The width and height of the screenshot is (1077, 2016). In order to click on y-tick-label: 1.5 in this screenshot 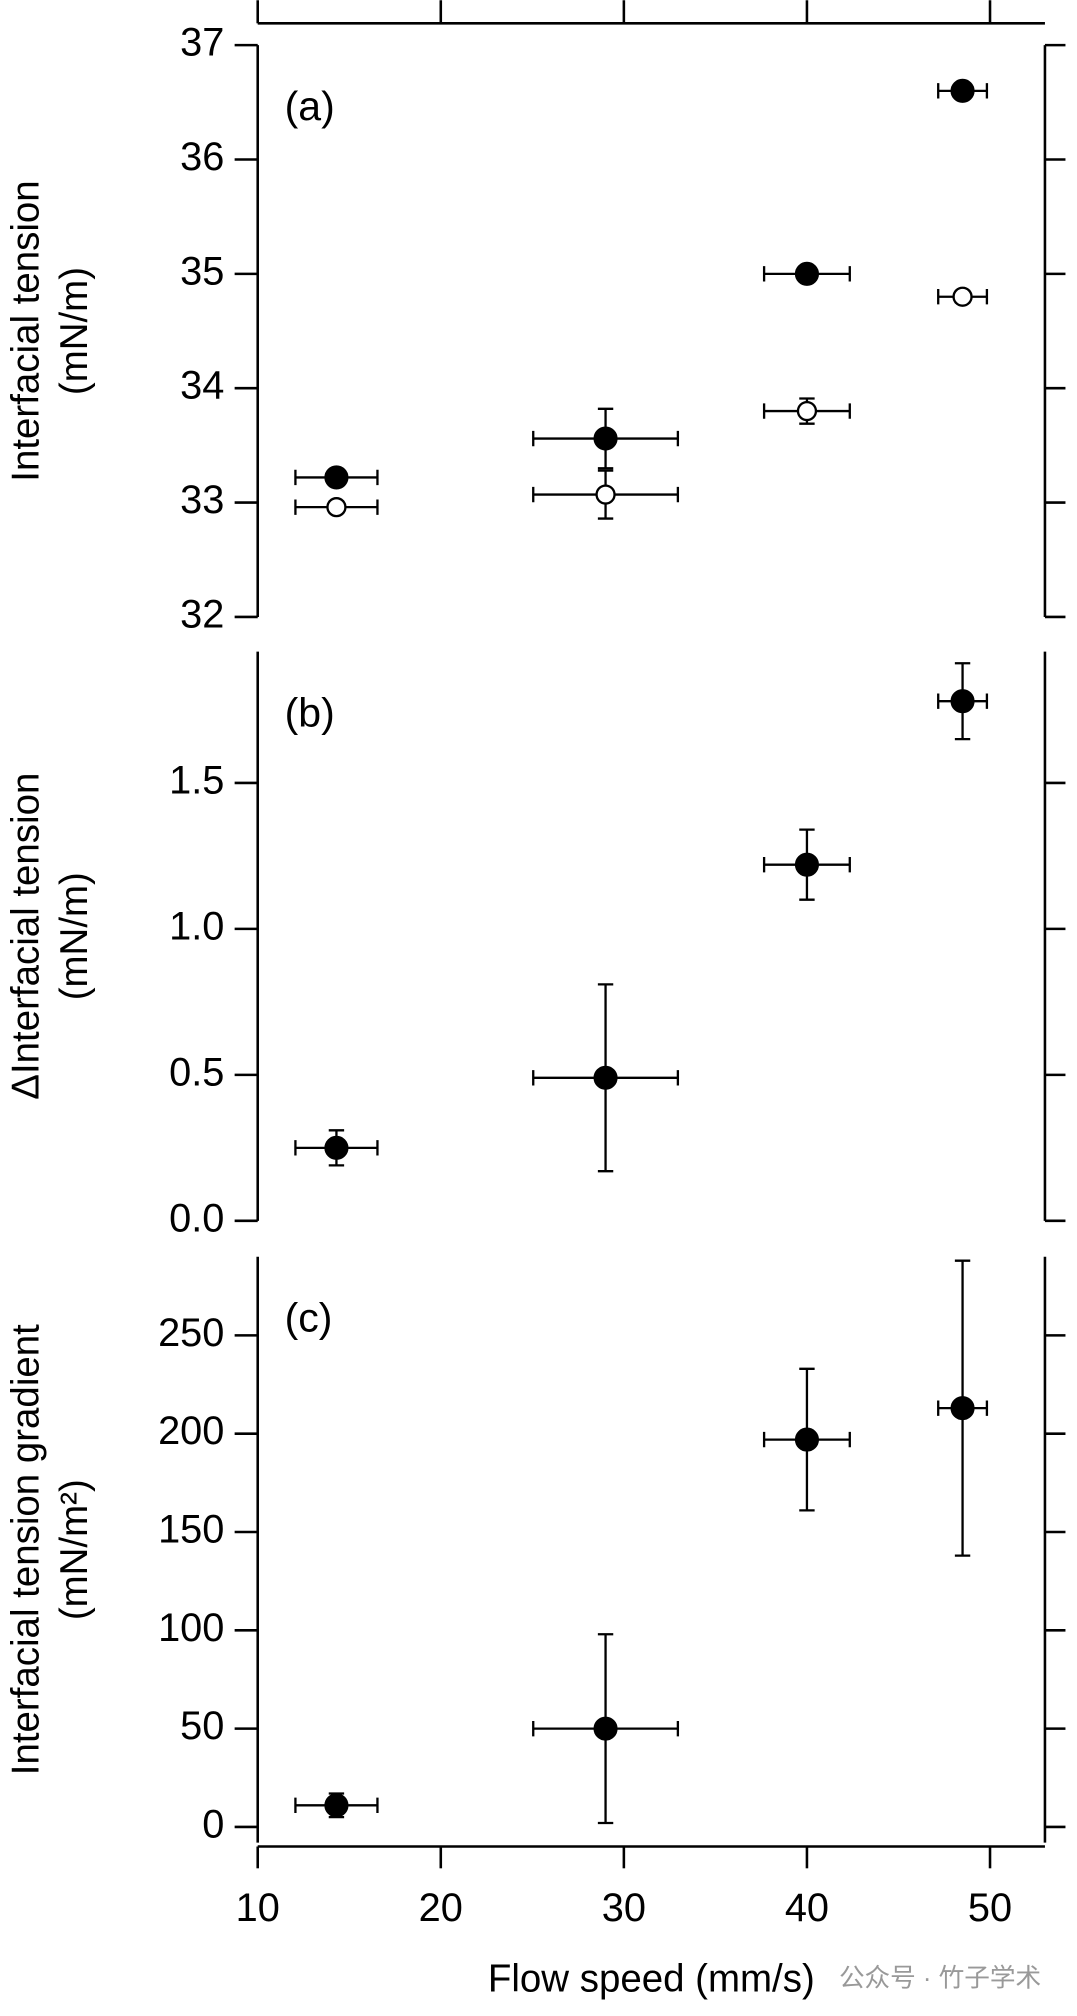, I will do `click(196, 780)`.